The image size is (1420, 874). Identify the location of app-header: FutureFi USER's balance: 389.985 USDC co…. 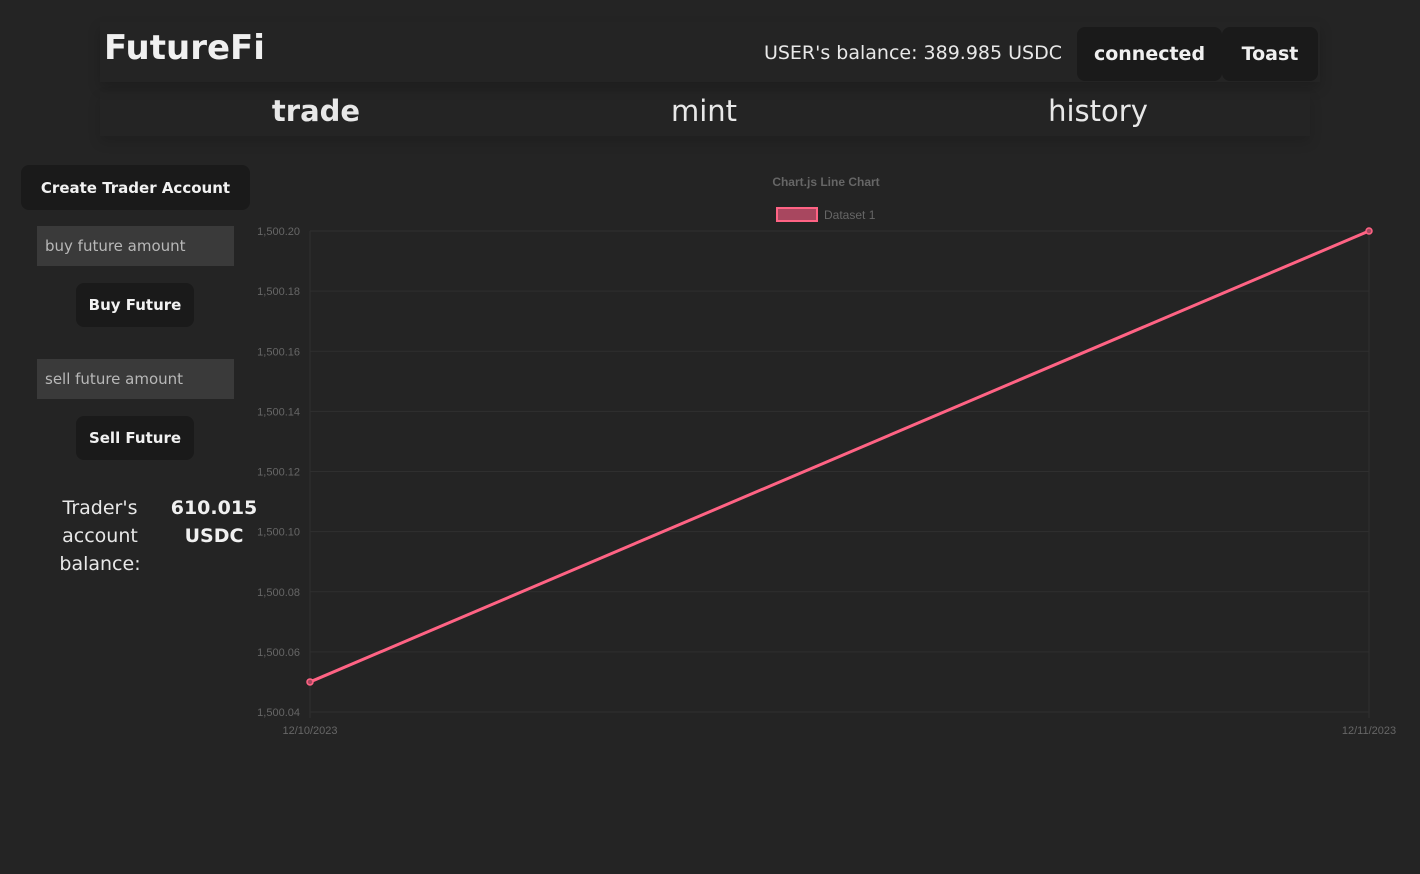
(710, 52).